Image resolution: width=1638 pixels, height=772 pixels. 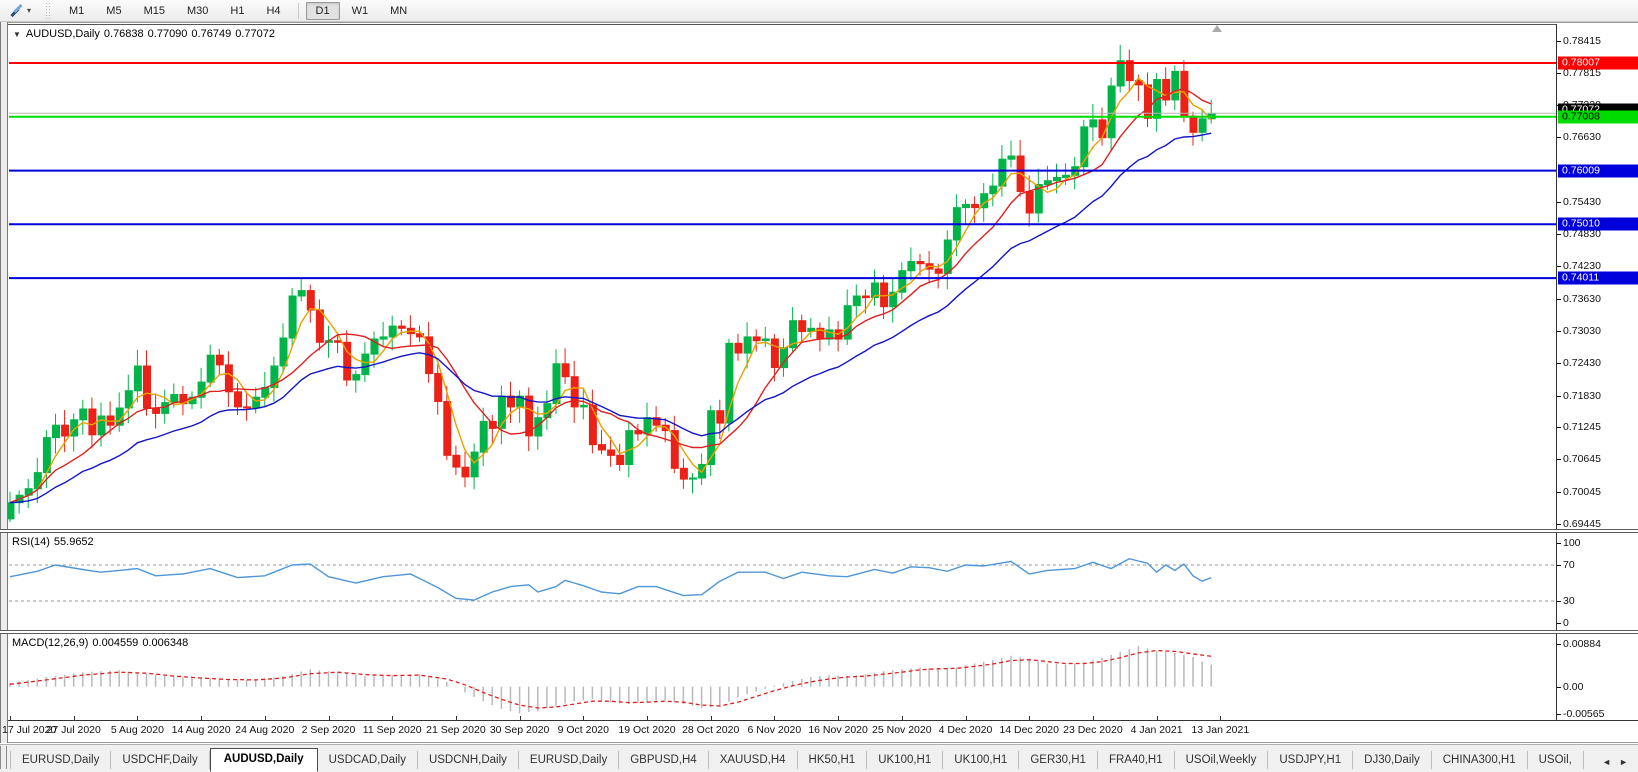 What do you see at coordinates (255, 34) in the screenshot?
I see `chart-title-close: 0.77072` at bounding box center [255, 34].